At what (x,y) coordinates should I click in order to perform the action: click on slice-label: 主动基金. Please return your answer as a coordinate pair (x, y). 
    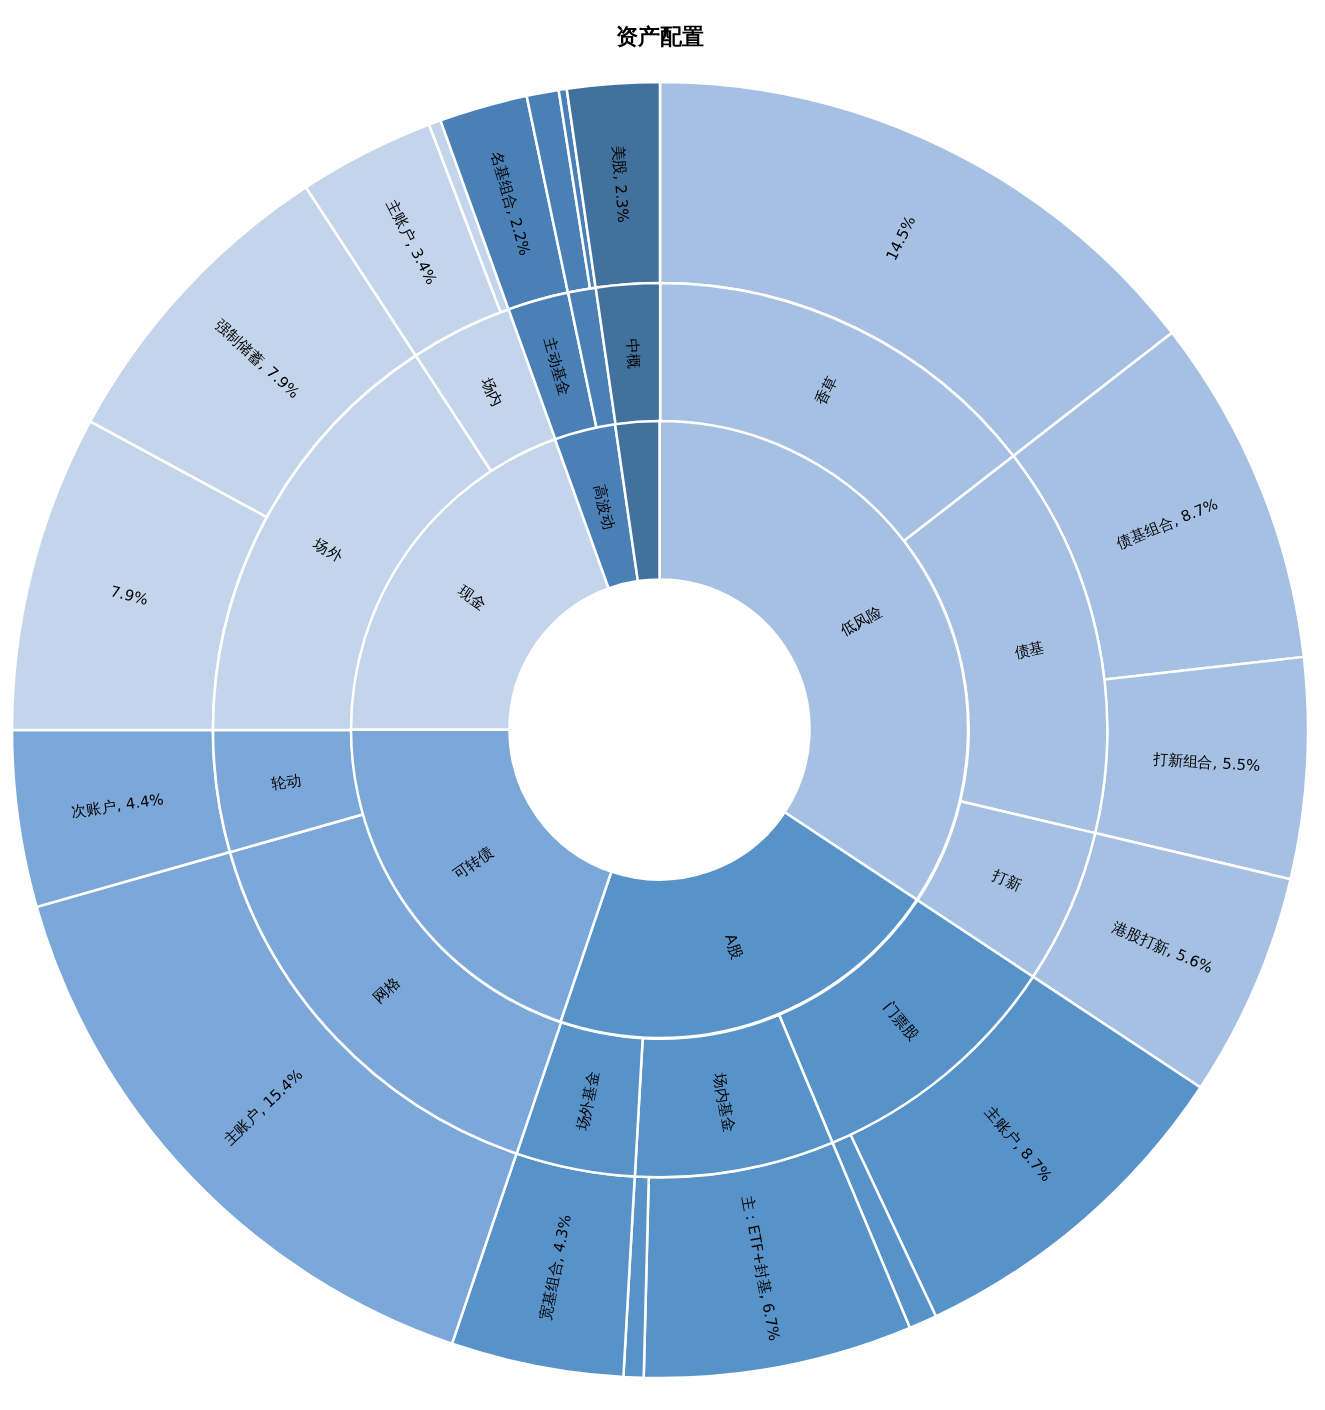
    Looking at the image, I should click on (557, 366).